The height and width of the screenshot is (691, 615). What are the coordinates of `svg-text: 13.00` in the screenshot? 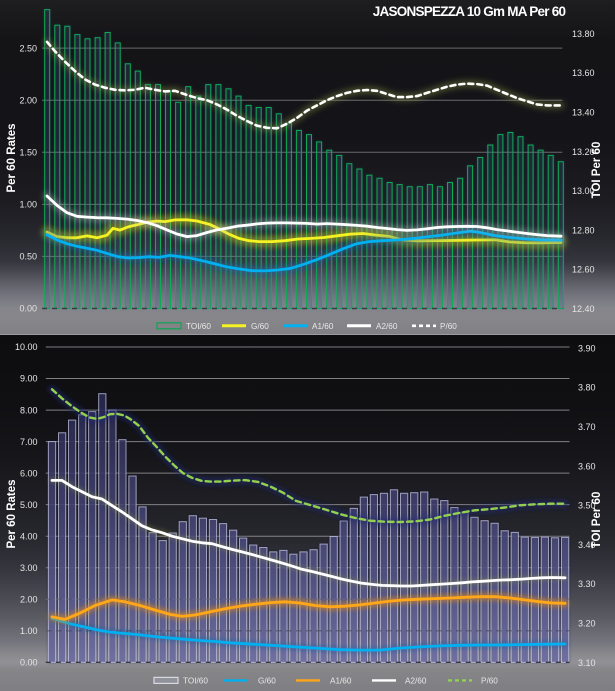 It's located at (583, 191).